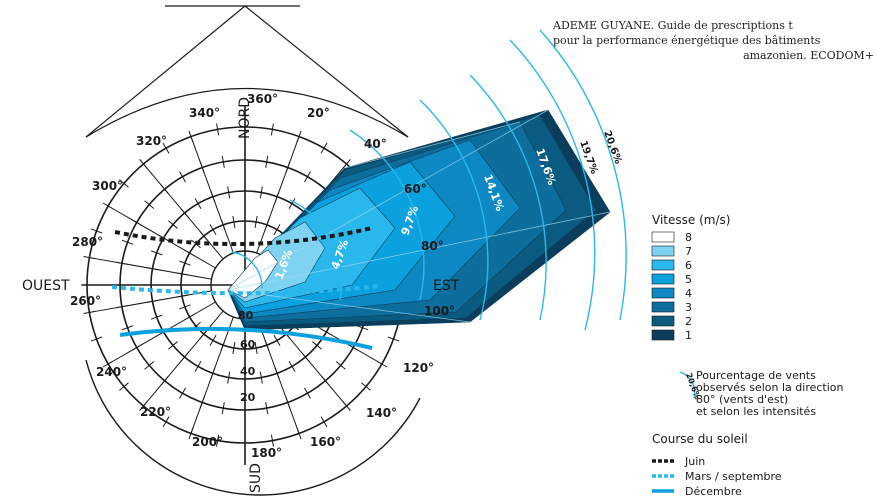 Image resolution: width=876 pixels, height=499 pixels. What do you see at coordinates (432, 246) in the screenshot?
I see `deg-80: 80°` at bounding box center [432, 246].